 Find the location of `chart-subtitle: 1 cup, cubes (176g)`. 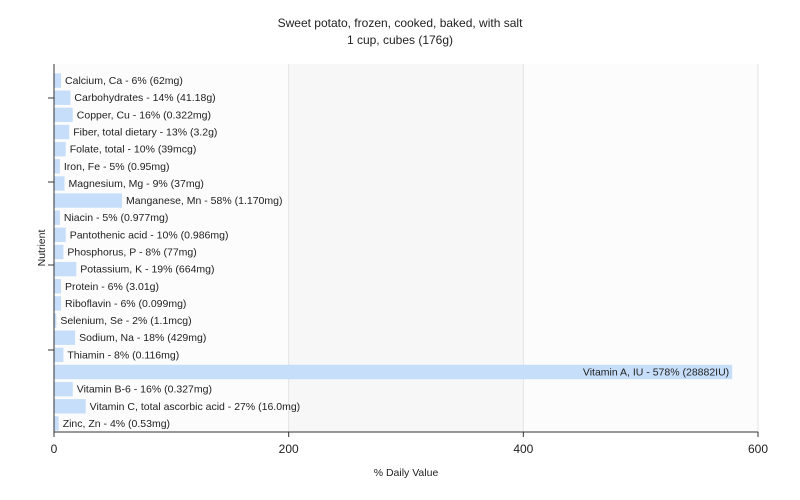

chart-subtitle: 1 cup, cubes (176g) is located at coordinates (400, 40).